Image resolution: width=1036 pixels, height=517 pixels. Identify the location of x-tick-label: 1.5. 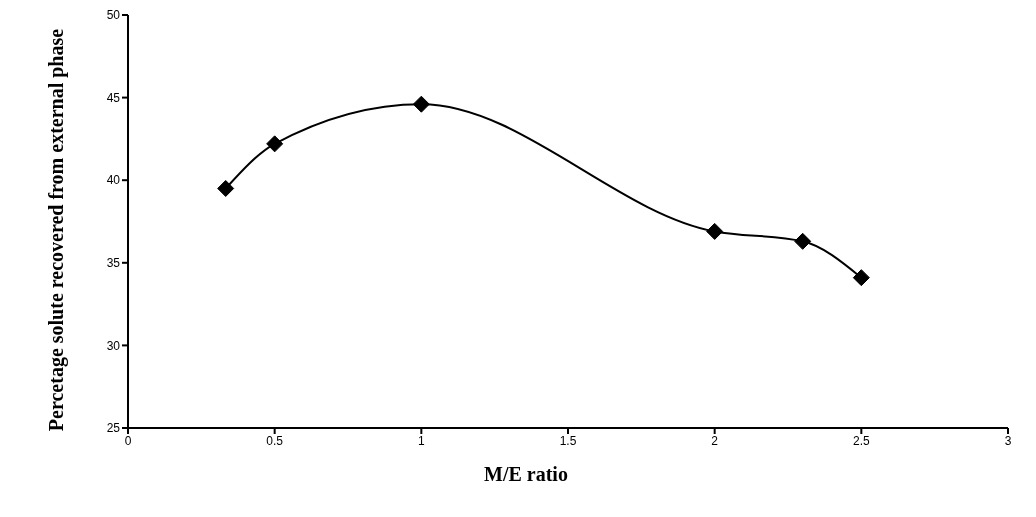
(568, 440).